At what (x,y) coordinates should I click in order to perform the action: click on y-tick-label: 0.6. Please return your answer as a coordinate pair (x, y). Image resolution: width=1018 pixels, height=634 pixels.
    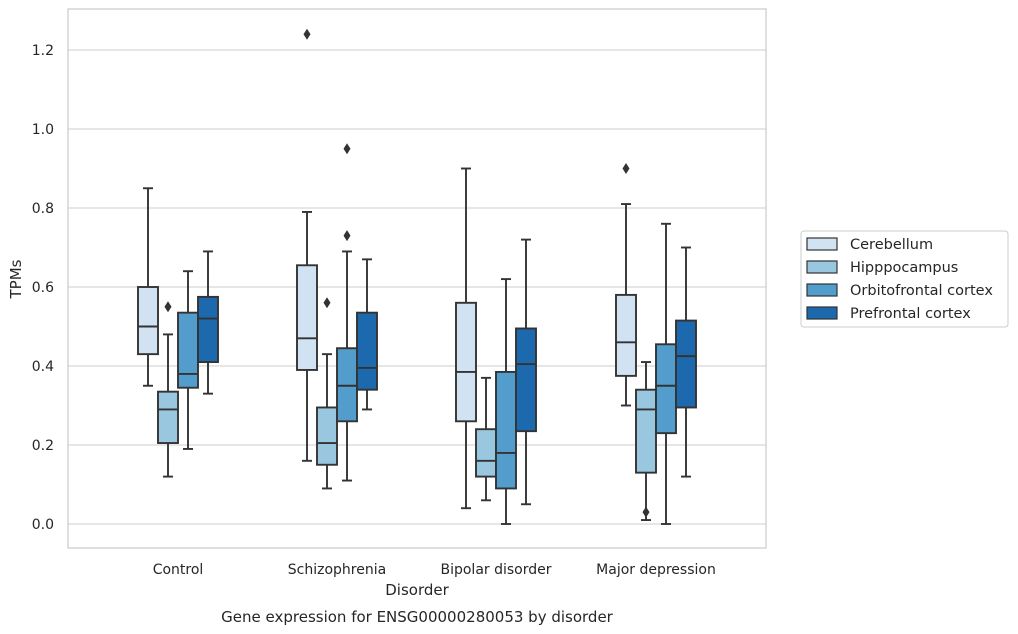
    Looking at the image, I should click on (43, 288).